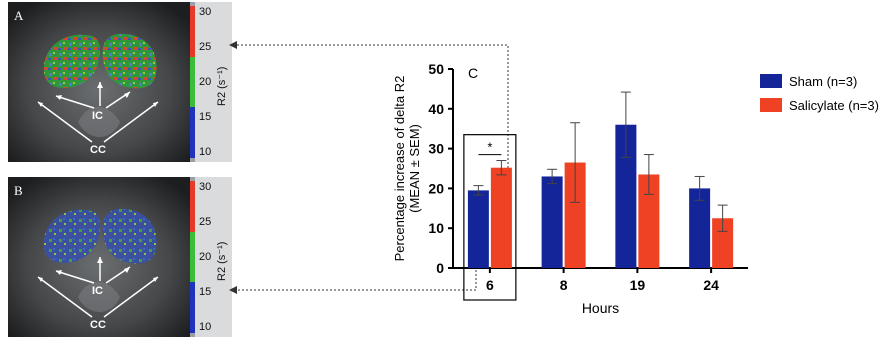 Image resolution: width=895 pixels, height=345 pixels. I want to click on legend-swatch-salicylate, so click(771, 105).